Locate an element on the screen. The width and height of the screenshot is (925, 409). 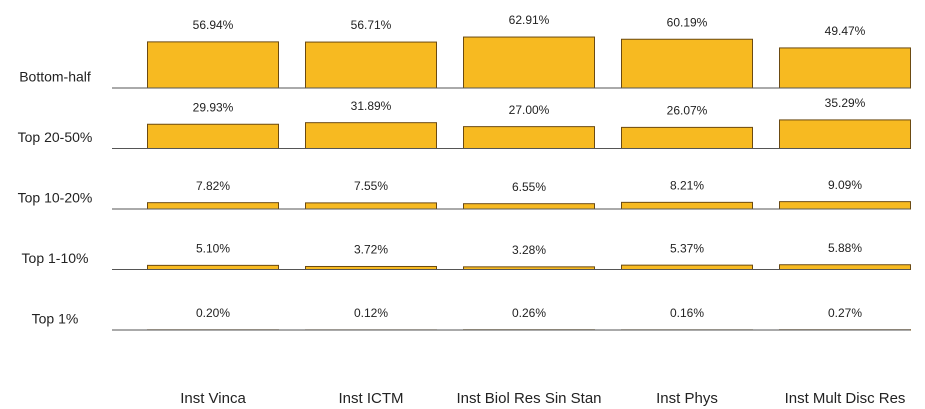
value-label: 5.37% is located at coordinates (687, 248).